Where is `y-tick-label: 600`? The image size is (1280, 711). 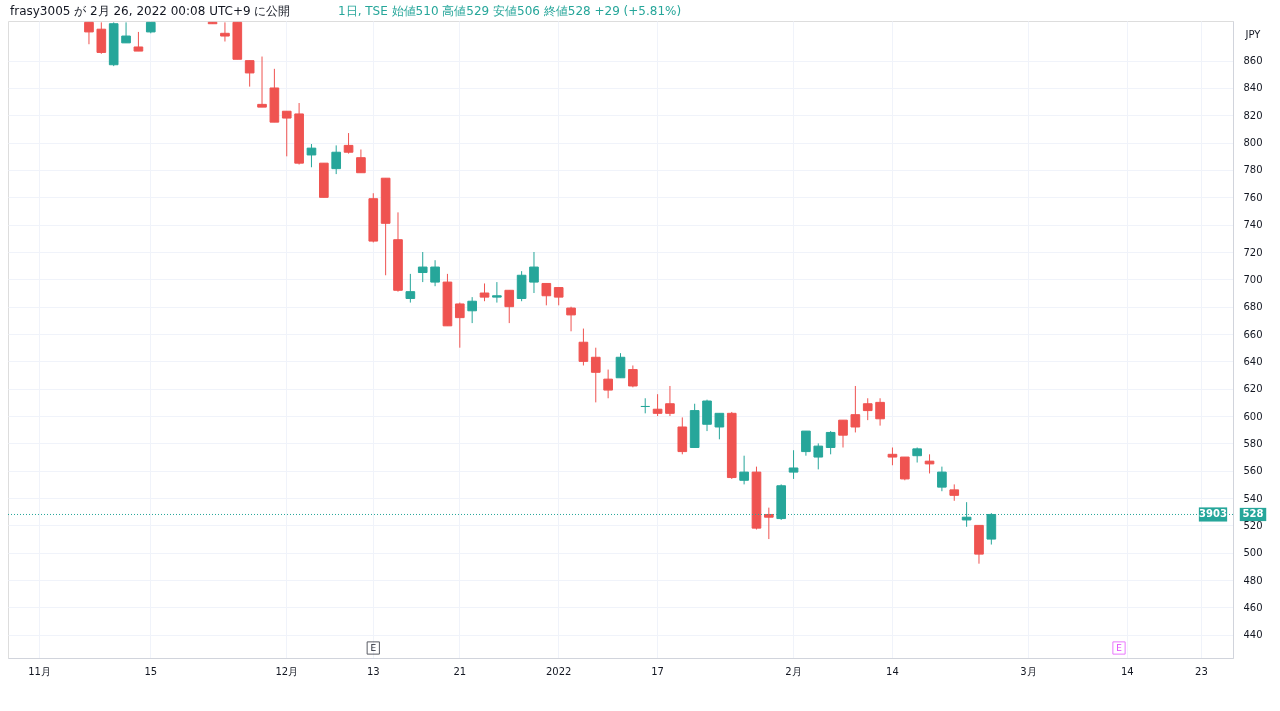 y-tick-label: 600 is located at coordinates (1253, 416).